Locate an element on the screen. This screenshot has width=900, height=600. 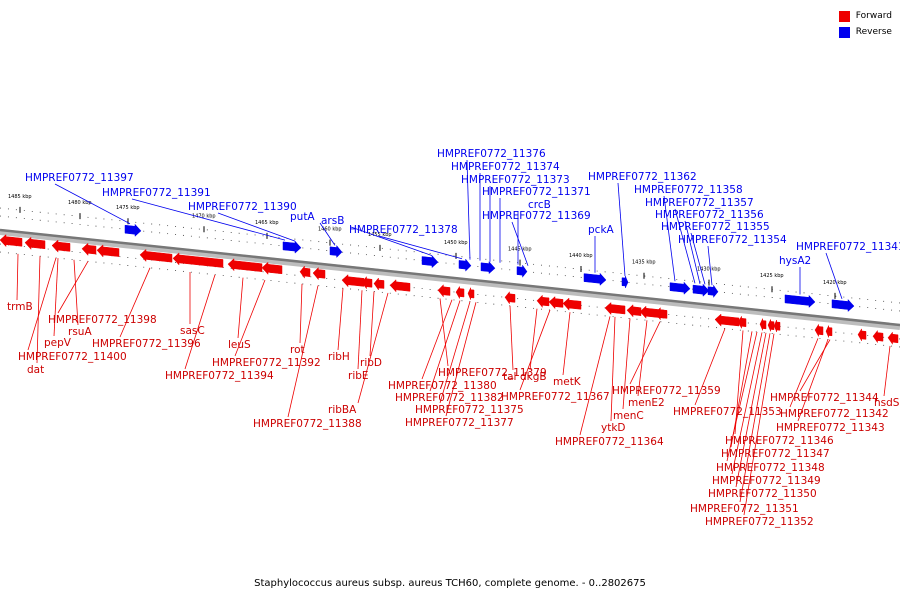
forward-gene-label: HMPREF0772_11394 is located at coordinates (219, 376).